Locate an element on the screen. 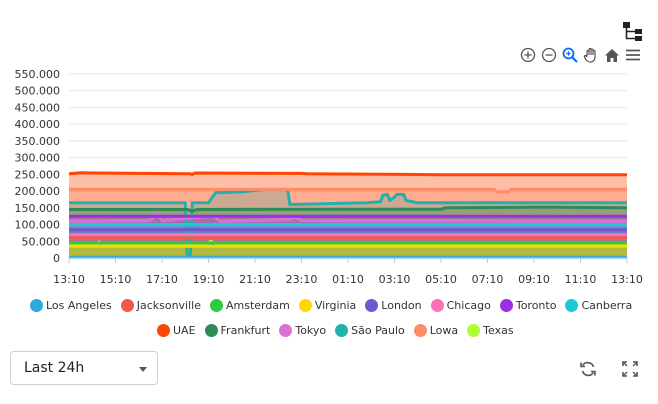 This screenshot has width=658, height=404. x-tick-label: 05:10 is located at coordinates (441, 279).